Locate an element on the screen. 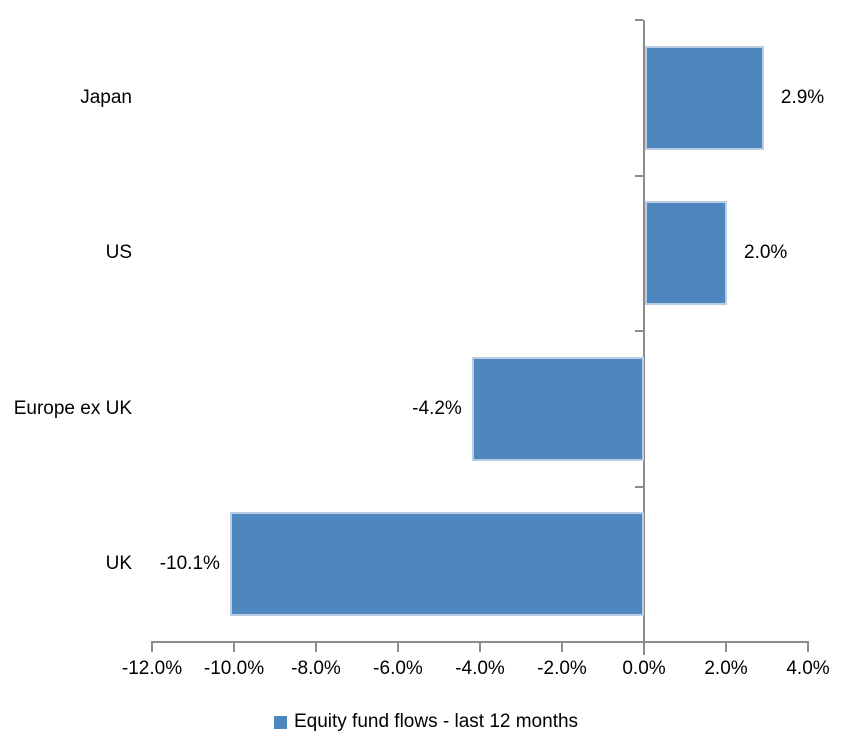 The width and height of the screenshot is (852, 747). x-tick-label: -6.0% is located at coordinates (398, 668).